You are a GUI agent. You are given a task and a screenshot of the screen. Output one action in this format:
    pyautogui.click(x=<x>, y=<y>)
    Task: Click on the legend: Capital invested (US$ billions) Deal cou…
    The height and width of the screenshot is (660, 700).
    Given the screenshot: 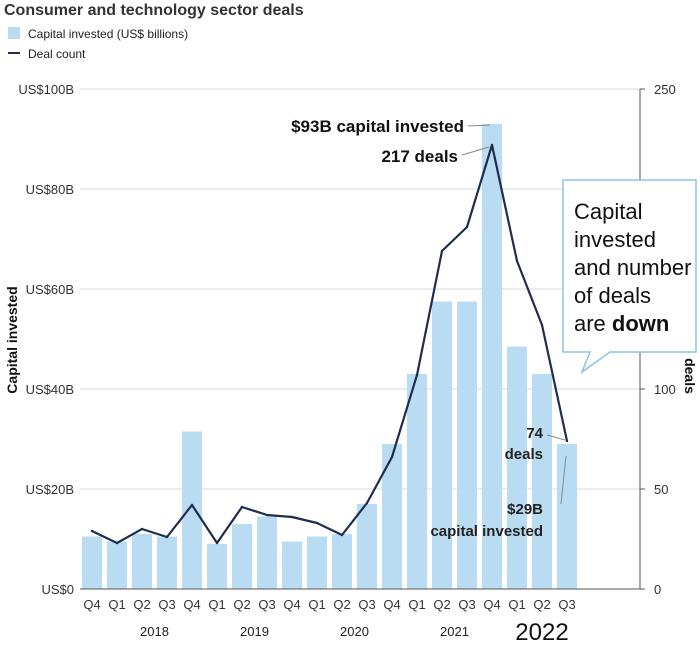 What is the action you would take?
    pyautogui.click(x=98, y=44)
    